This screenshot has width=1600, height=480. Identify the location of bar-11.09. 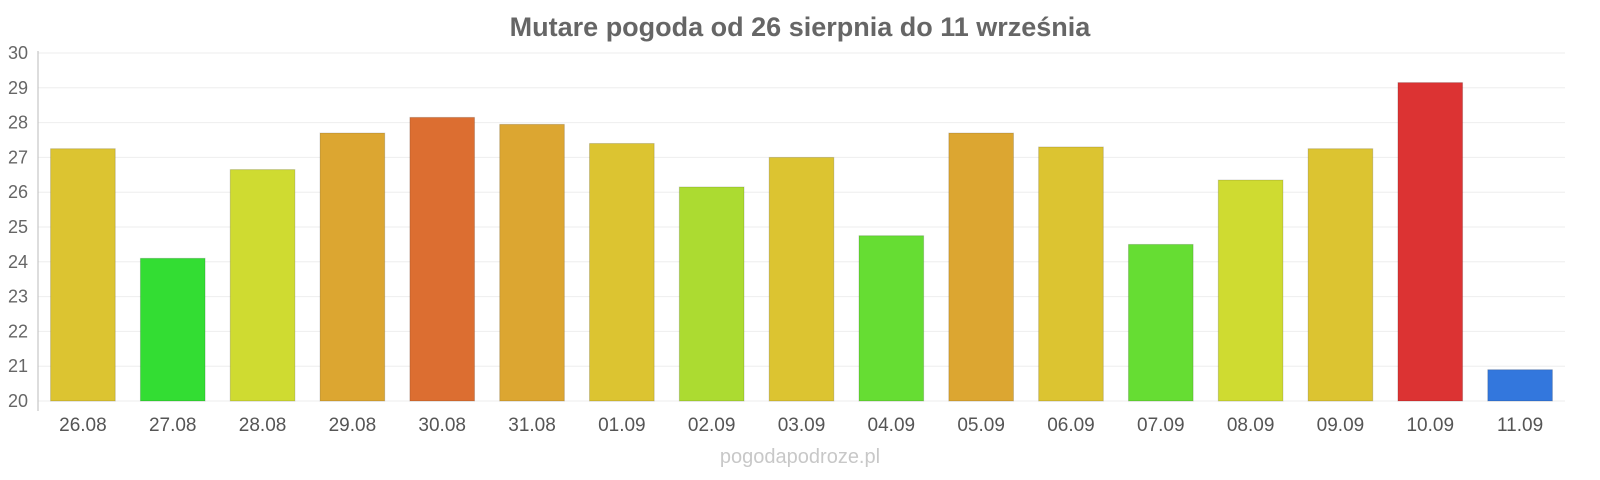
(1520, 385).